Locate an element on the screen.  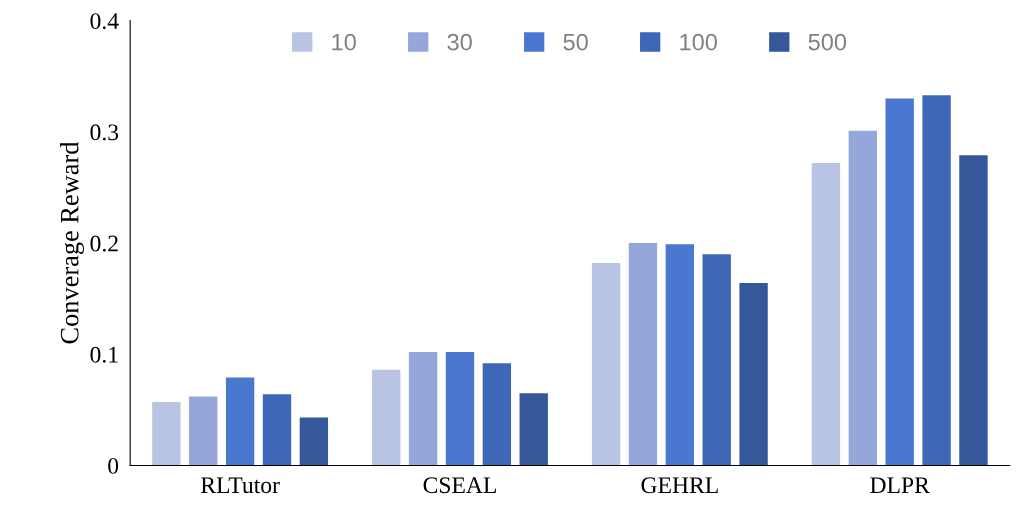
y-tick-label: 0.3 is located at coordinates (104, 132).